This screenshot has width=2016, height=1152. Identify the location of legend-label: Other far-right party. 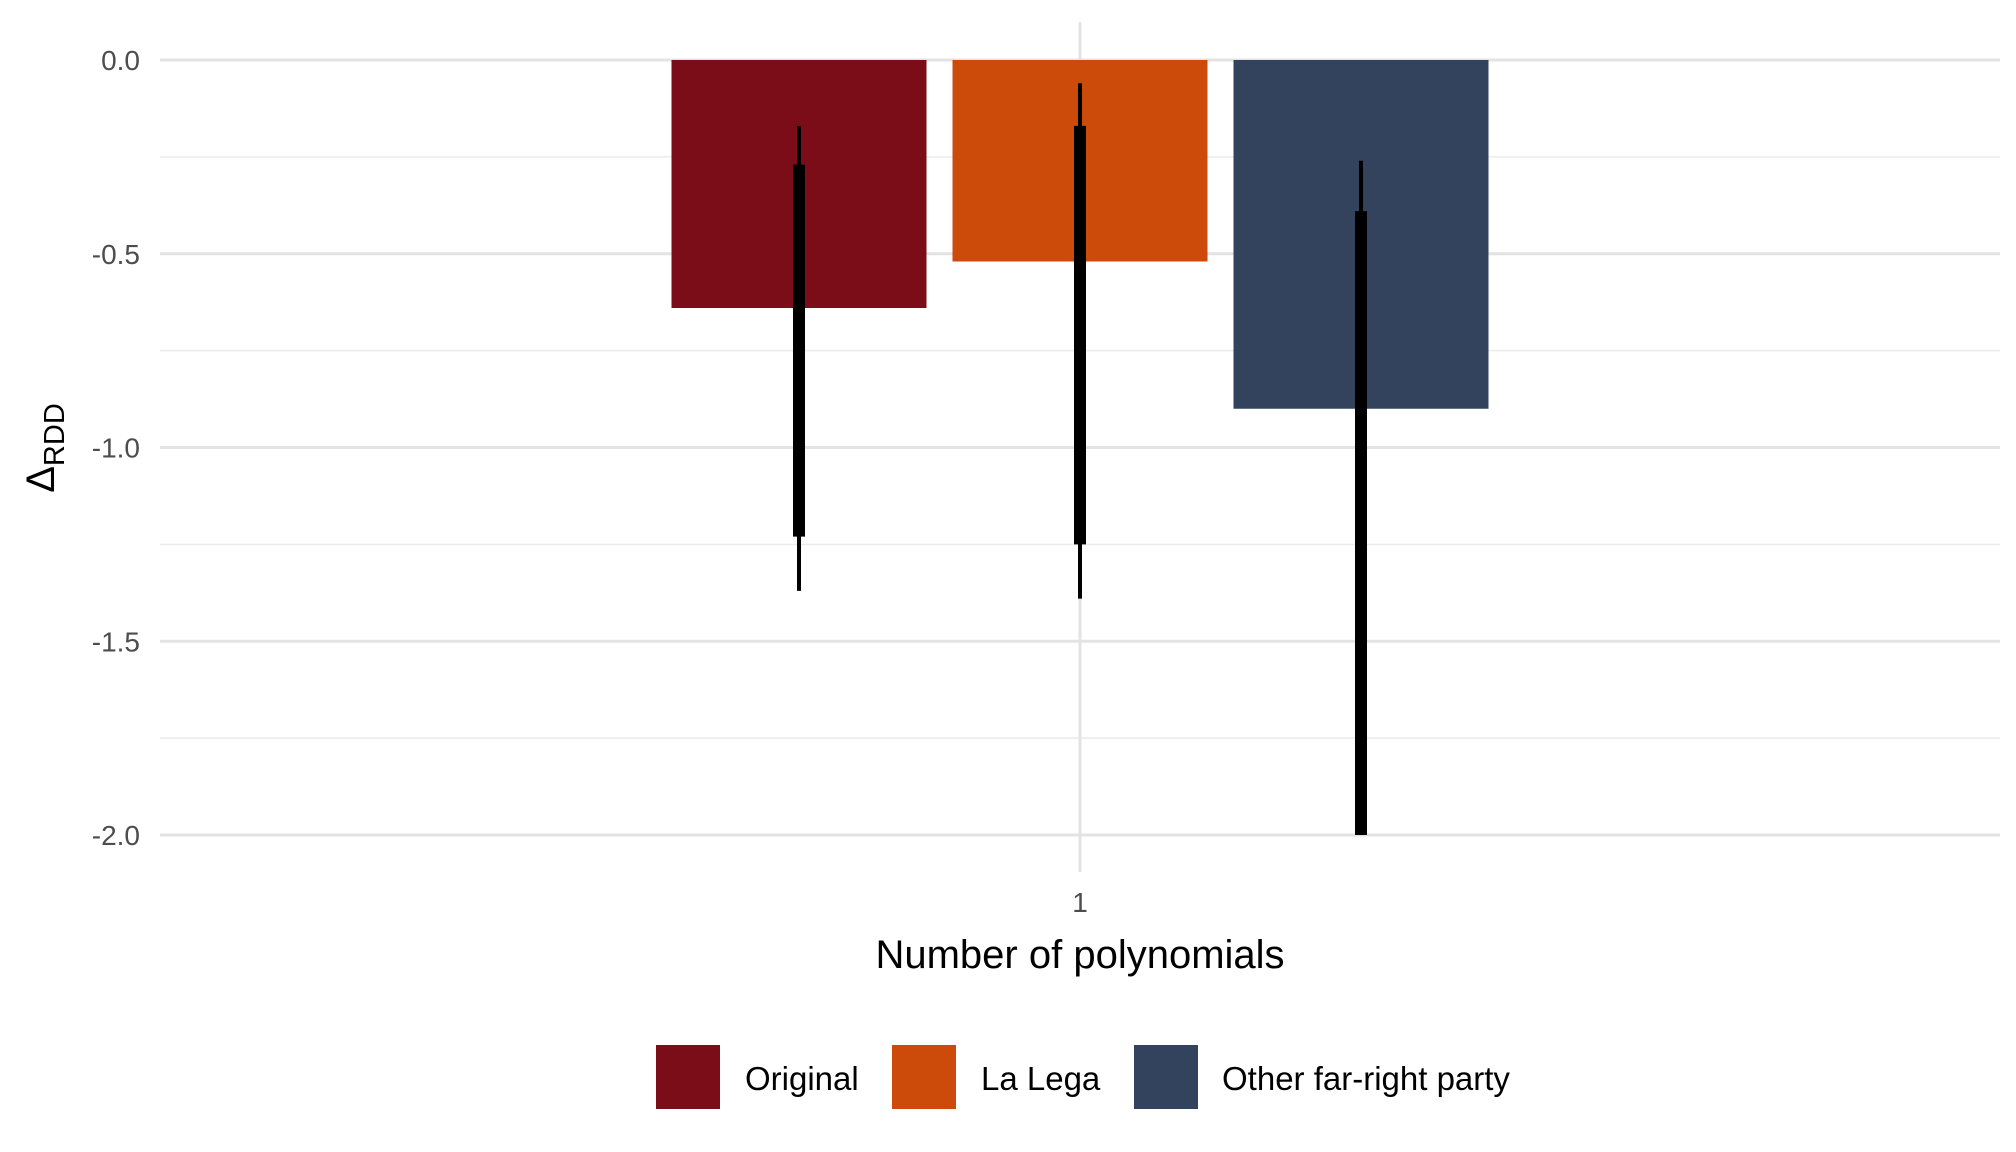
(1366, 1078).